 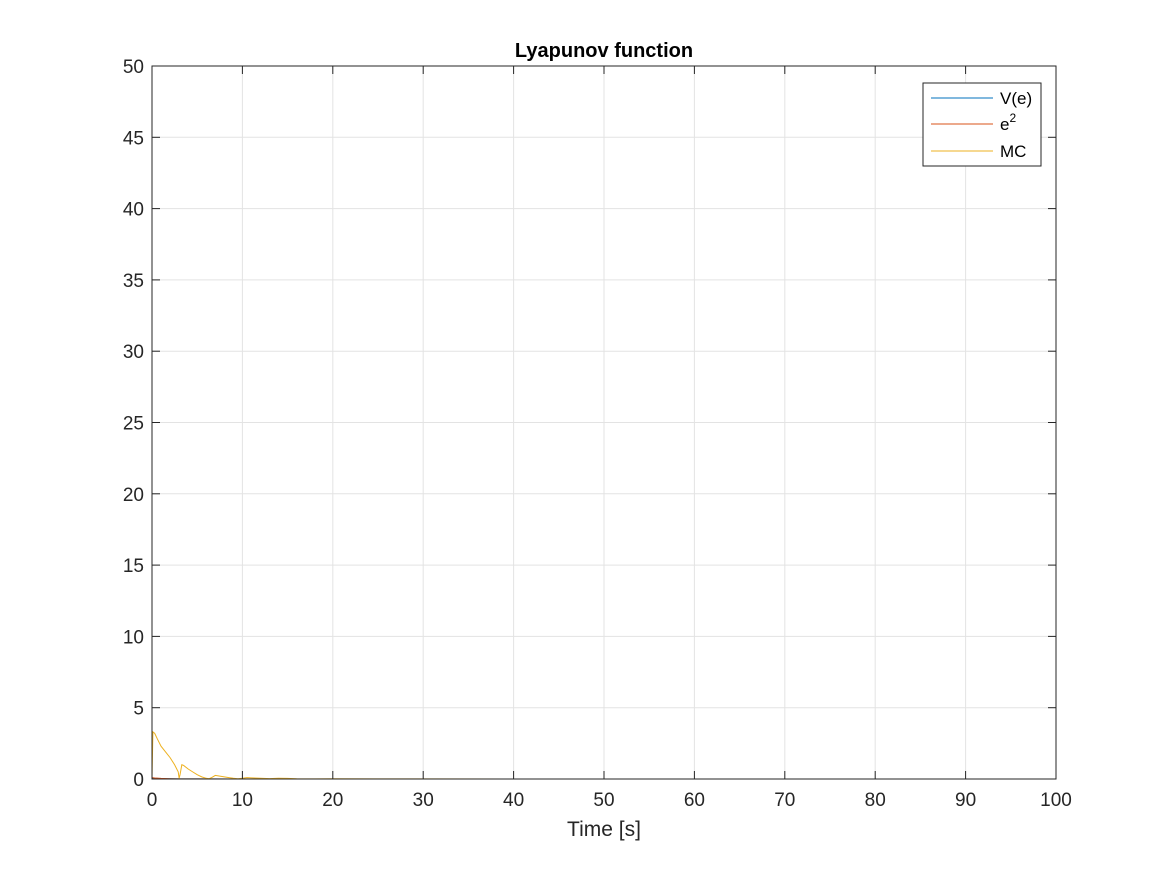 I want to click on y-tick-label: 10, so click(x=133, y=637).